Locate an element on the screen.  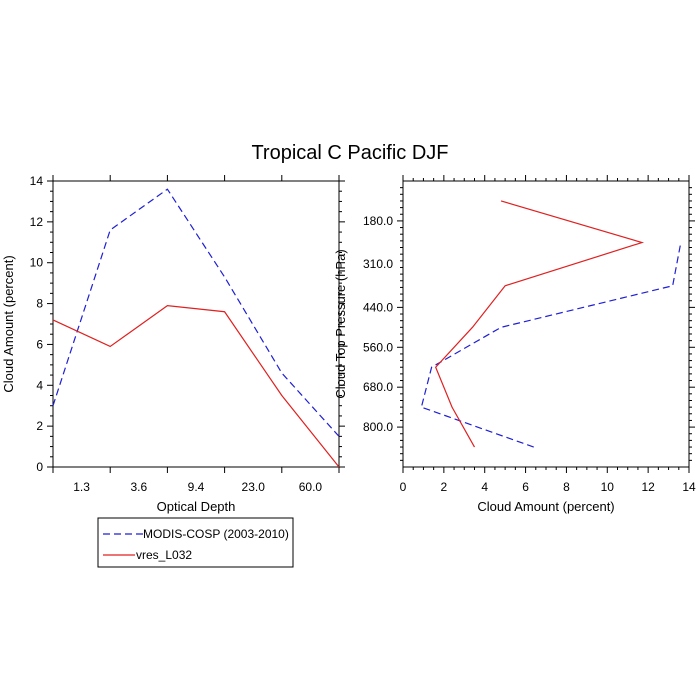
left-ytick-label: 14 is located at coordinates (37, 181).